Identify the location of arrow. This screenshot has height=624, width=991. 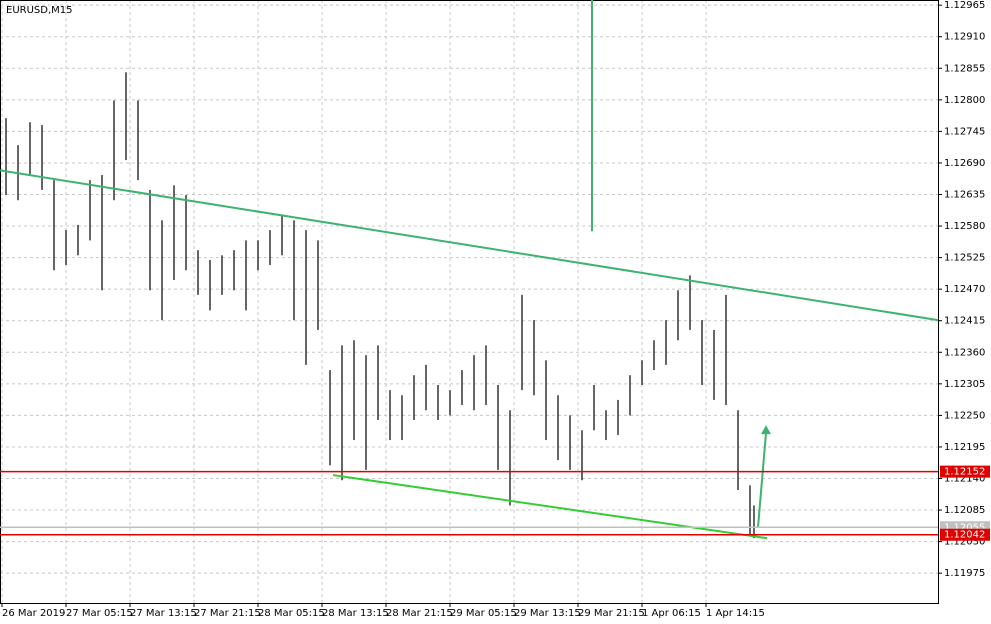
(762, 480).